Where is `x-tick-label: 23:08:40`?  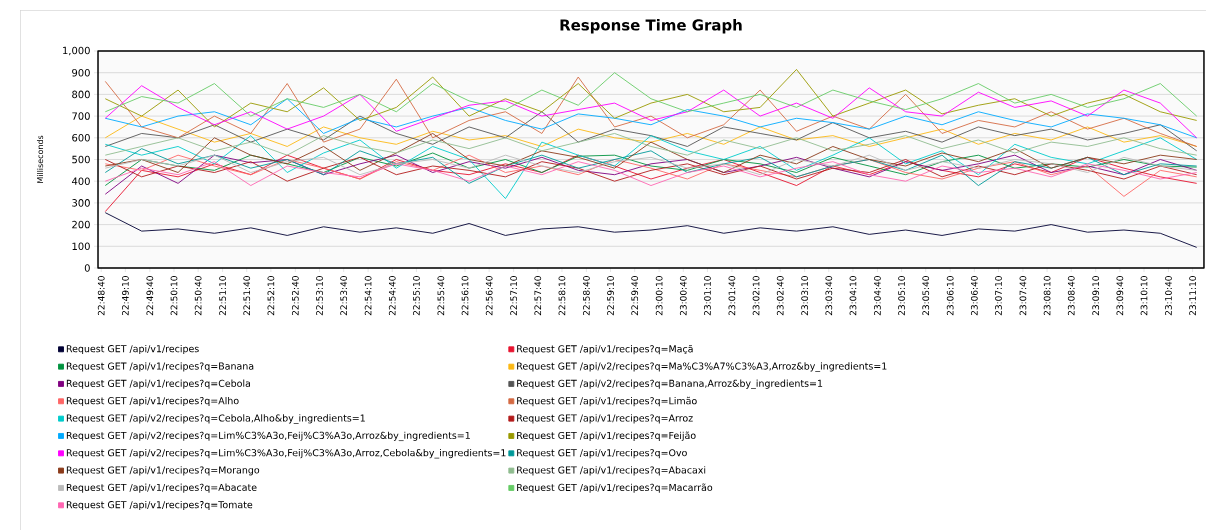 x-tick-label: 23:08:40 is located at coordinates (1071, 296).